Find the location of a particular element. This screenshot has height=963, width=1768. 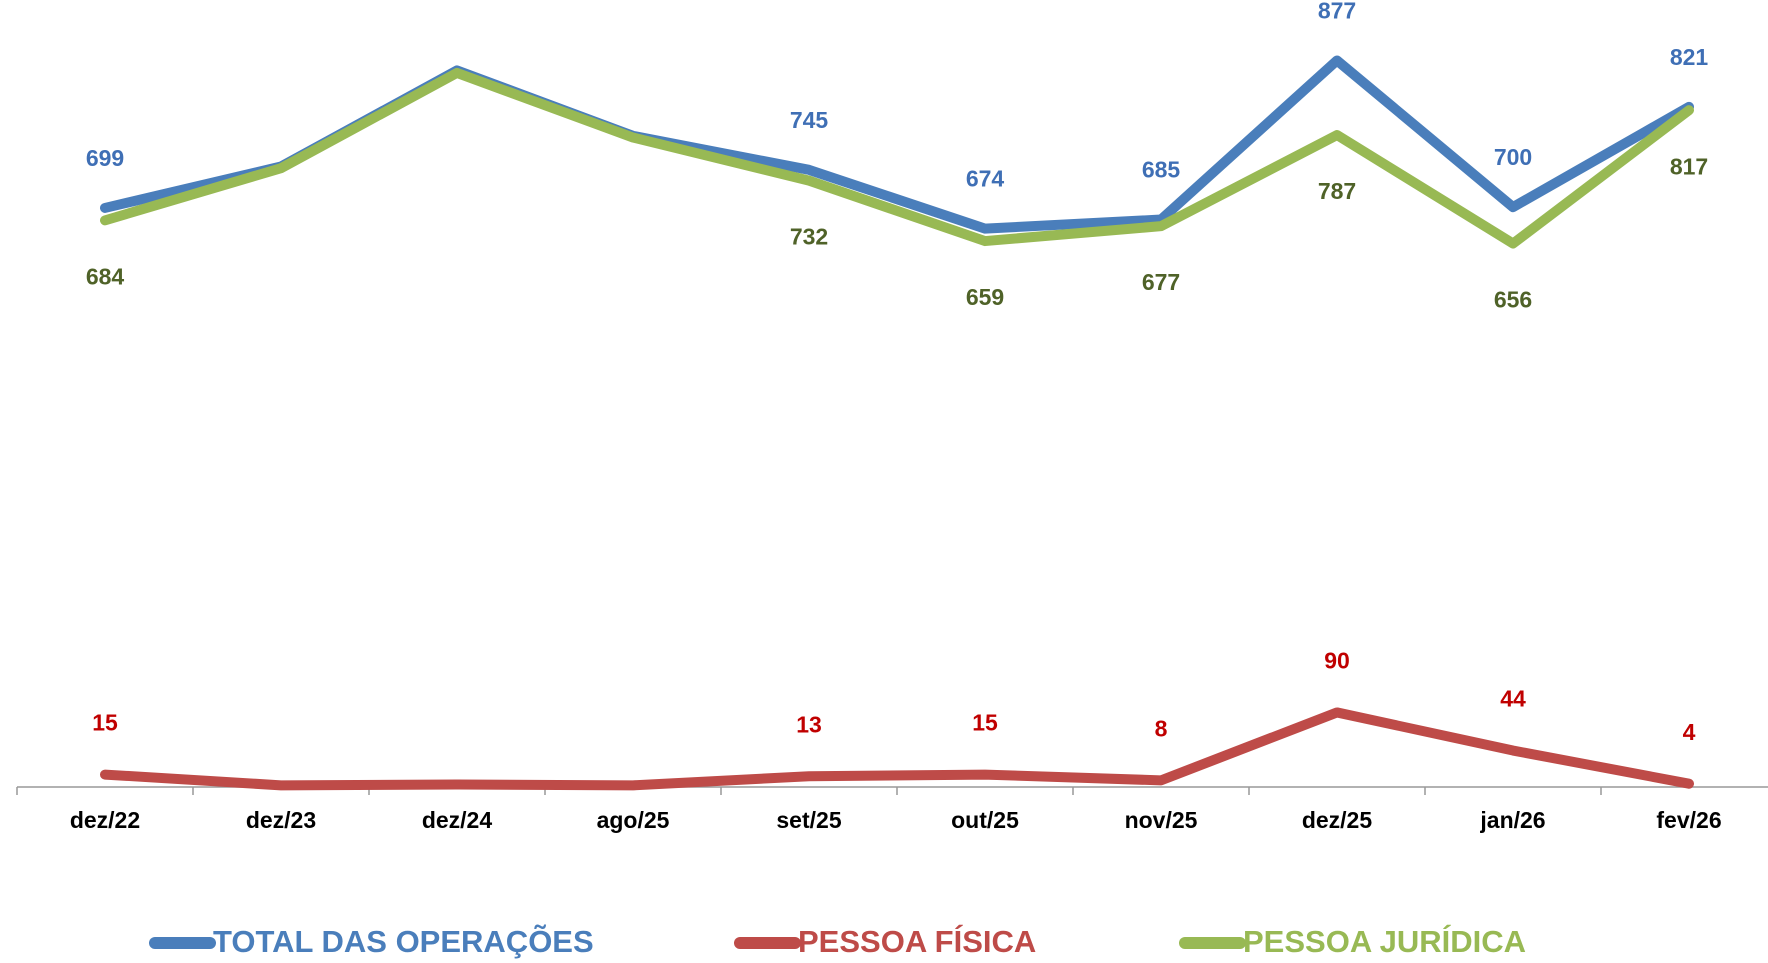

x-tick-label: nov/25 is located at coordinates (1161, 820).